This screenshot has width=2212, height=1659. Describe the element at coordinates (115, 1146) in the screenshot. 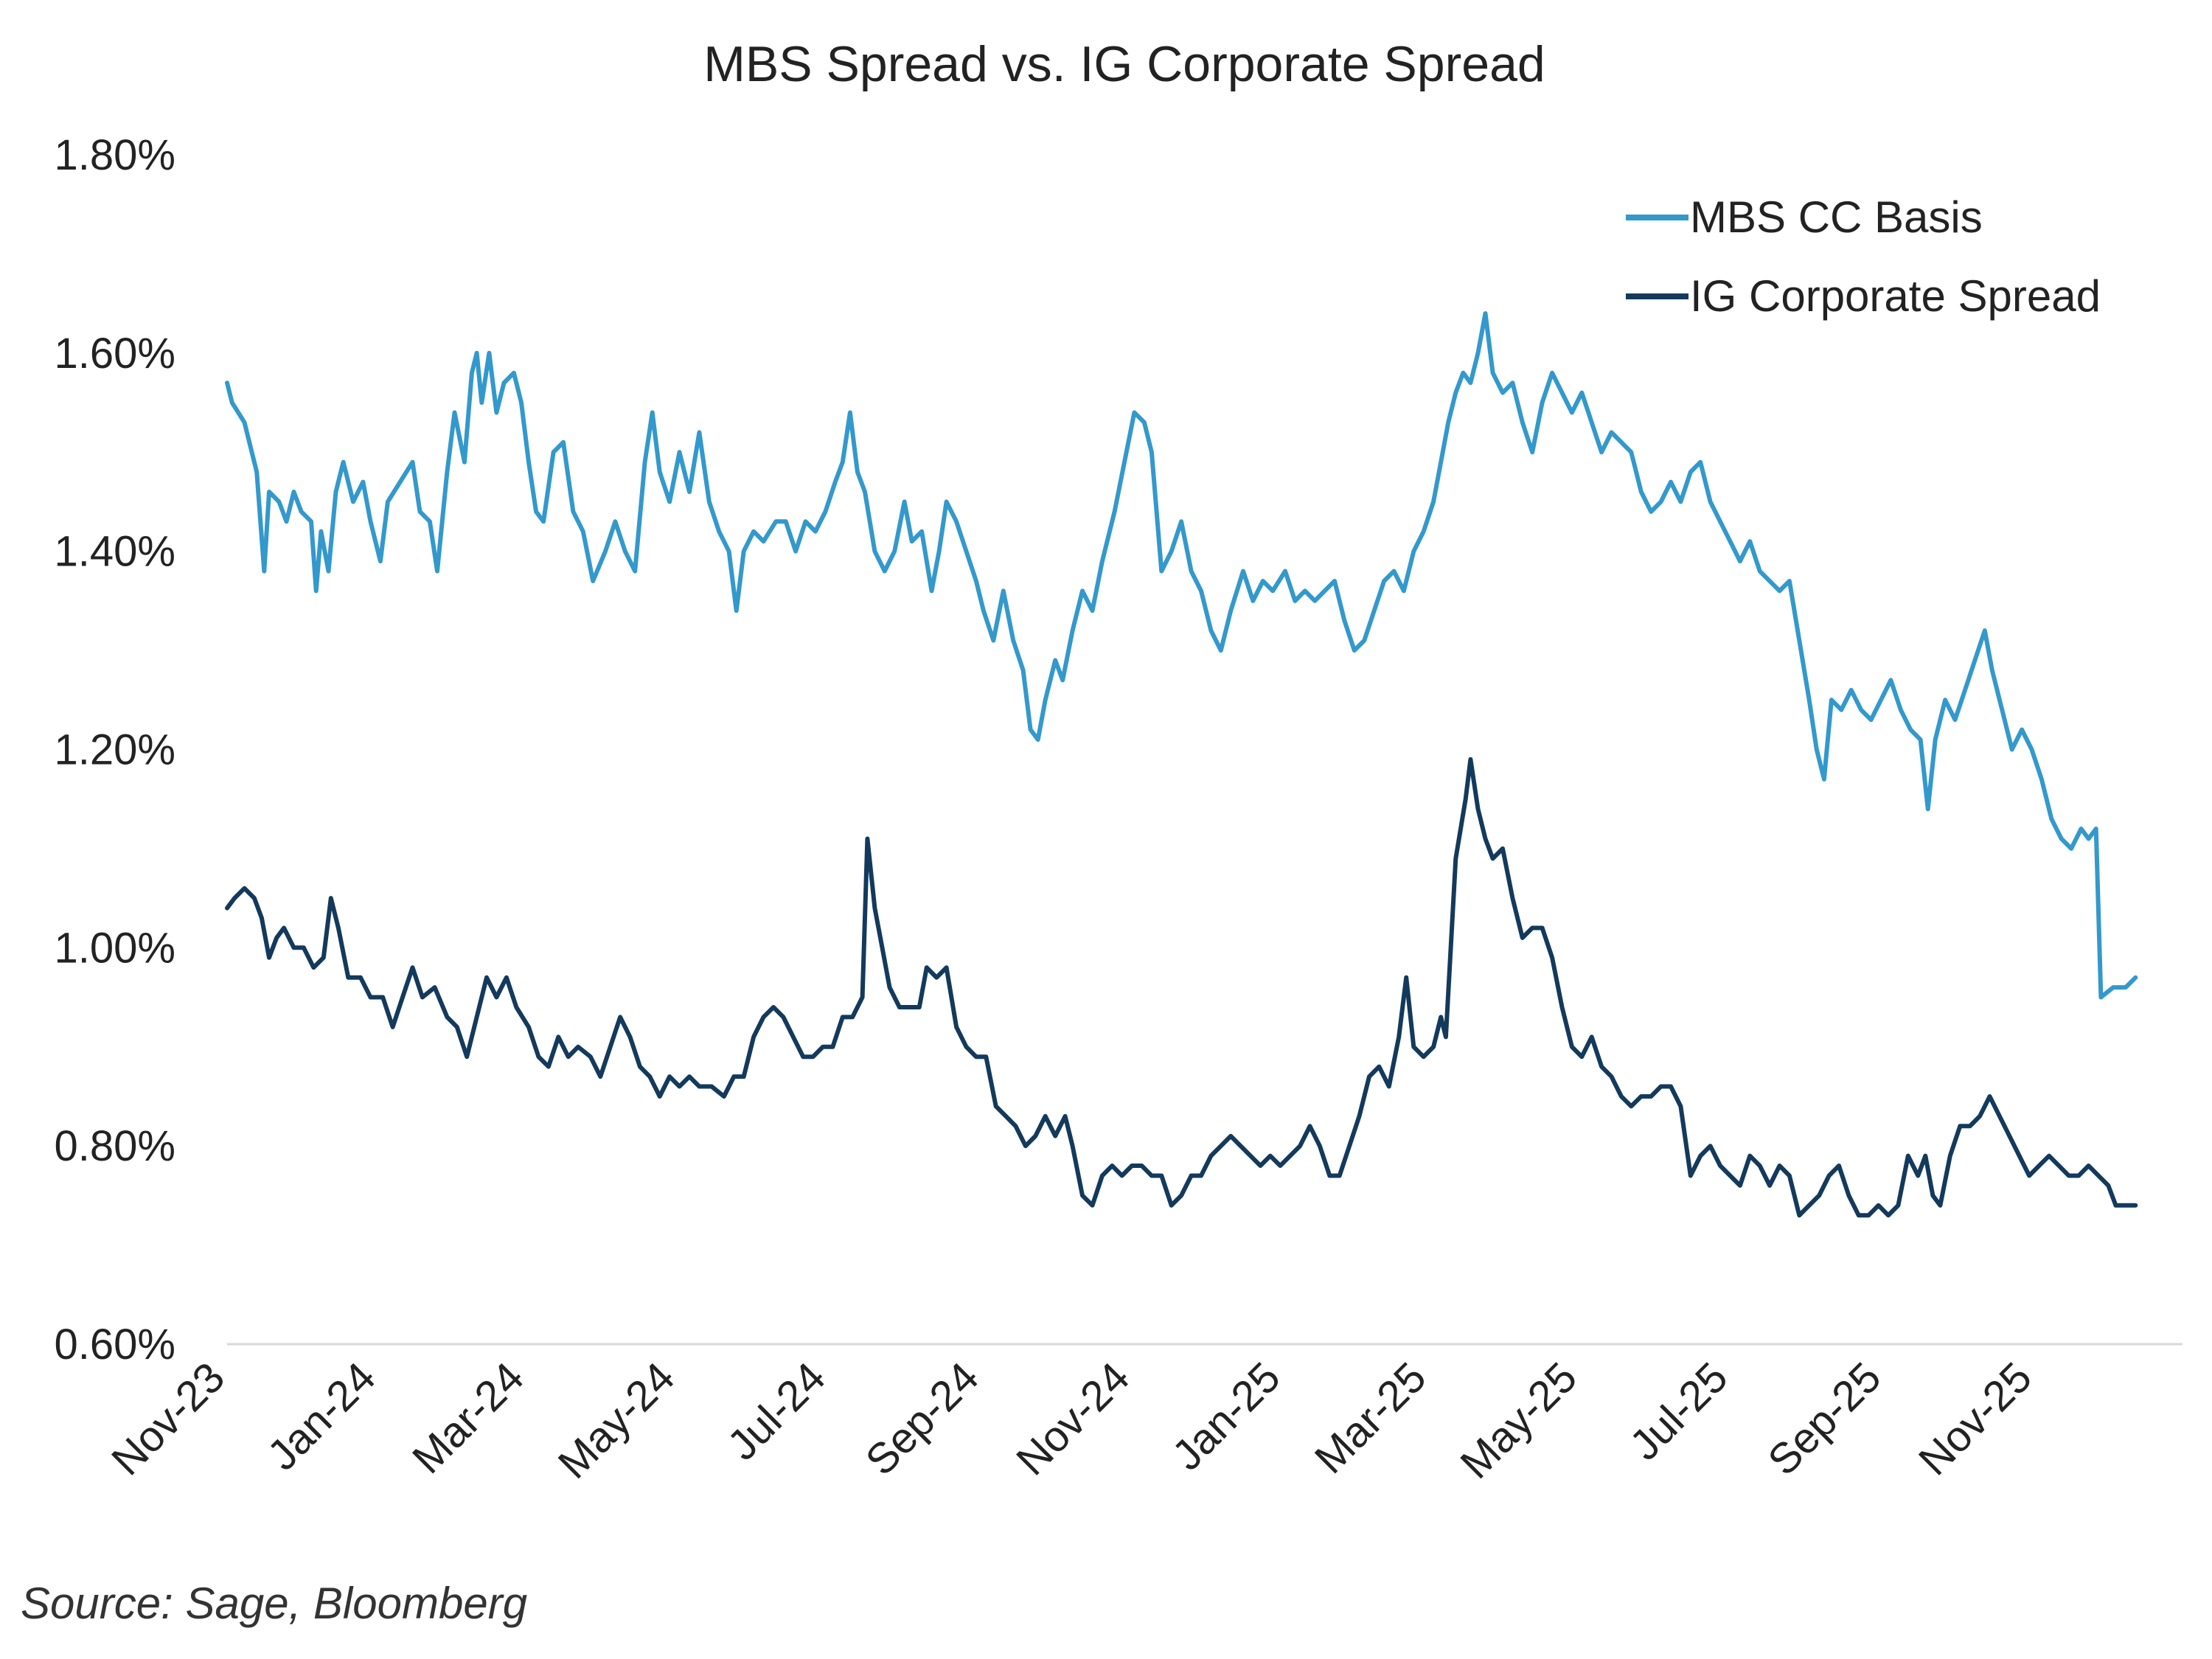

I see `y-tick-label: 0.80%` at that location.